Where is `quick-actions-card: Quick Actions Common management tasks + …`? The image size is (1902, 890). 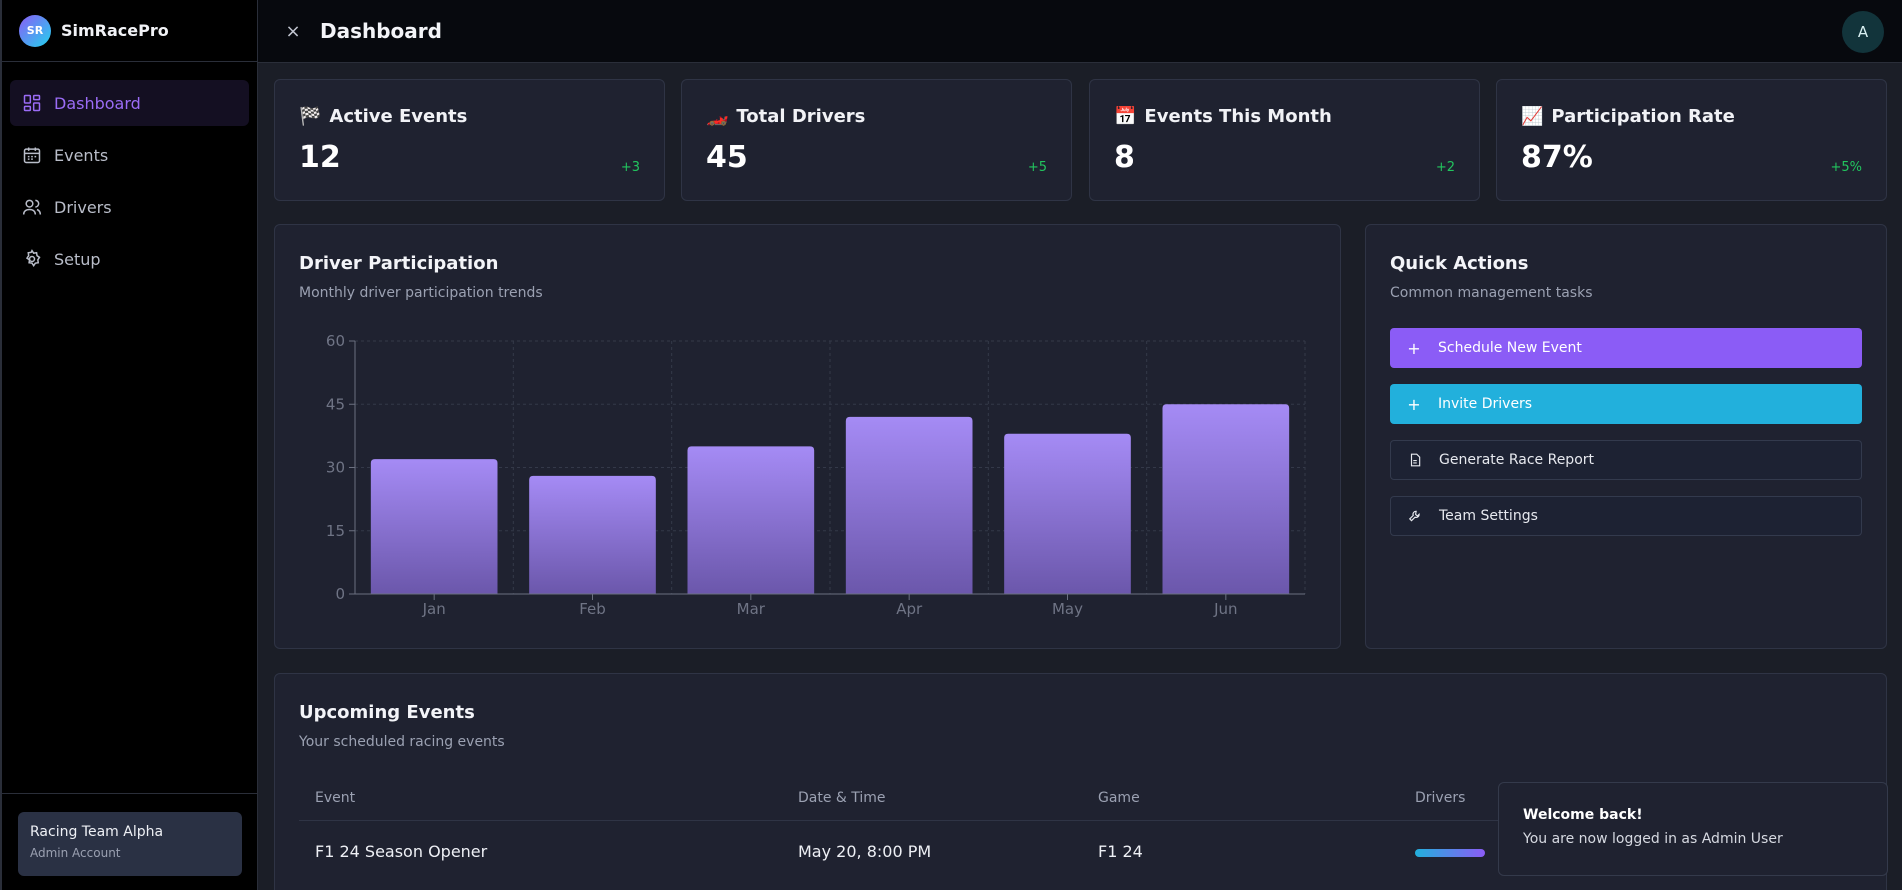 quick-actions-card: Quick Actions Common management tasks + … is located at coordinates (1626, 436).